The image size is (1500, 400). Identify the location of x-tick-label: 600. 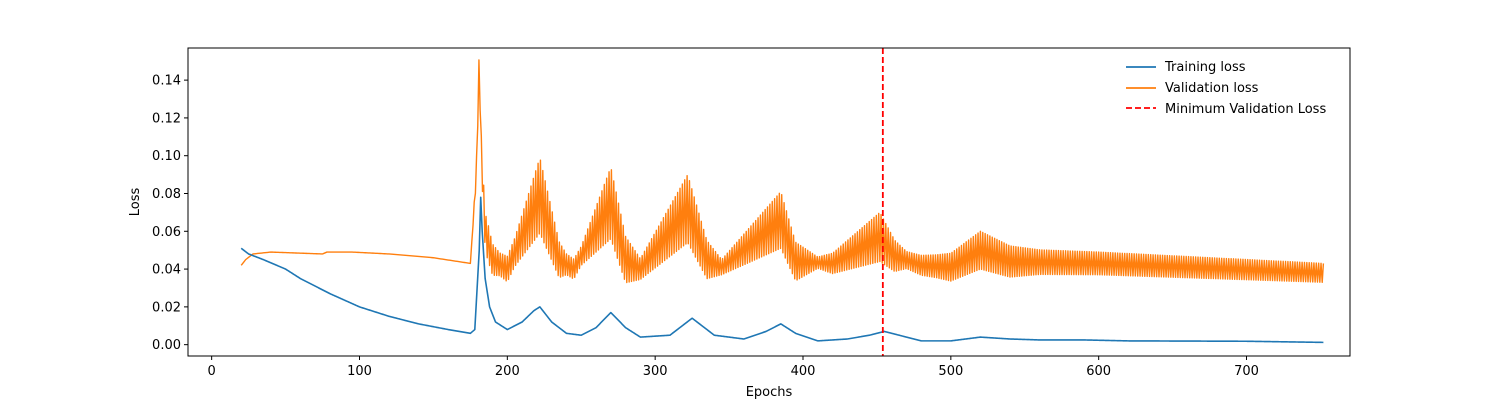
(1098, 371).